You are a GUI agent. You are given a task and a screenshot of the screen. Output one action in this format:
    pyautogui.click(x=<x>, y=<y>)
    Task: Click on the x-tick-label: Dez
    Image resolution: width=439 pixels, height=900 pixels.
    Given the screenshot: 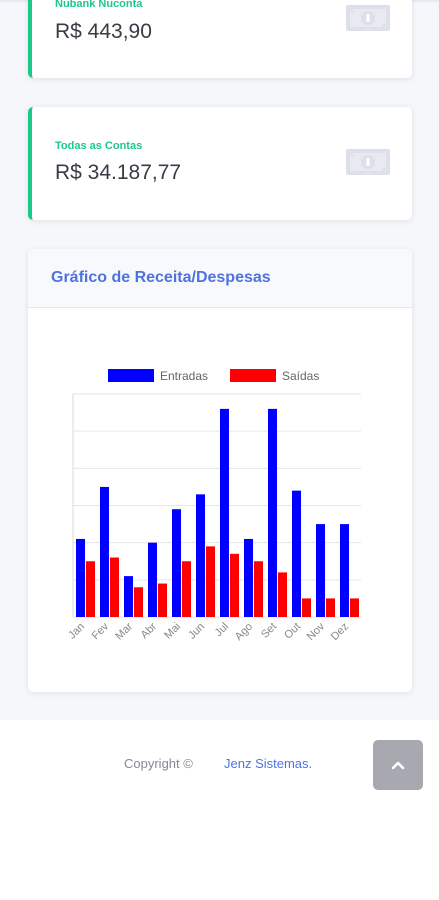 What is the action you would take?
    pyautogui.click(x=340, y=632)
    